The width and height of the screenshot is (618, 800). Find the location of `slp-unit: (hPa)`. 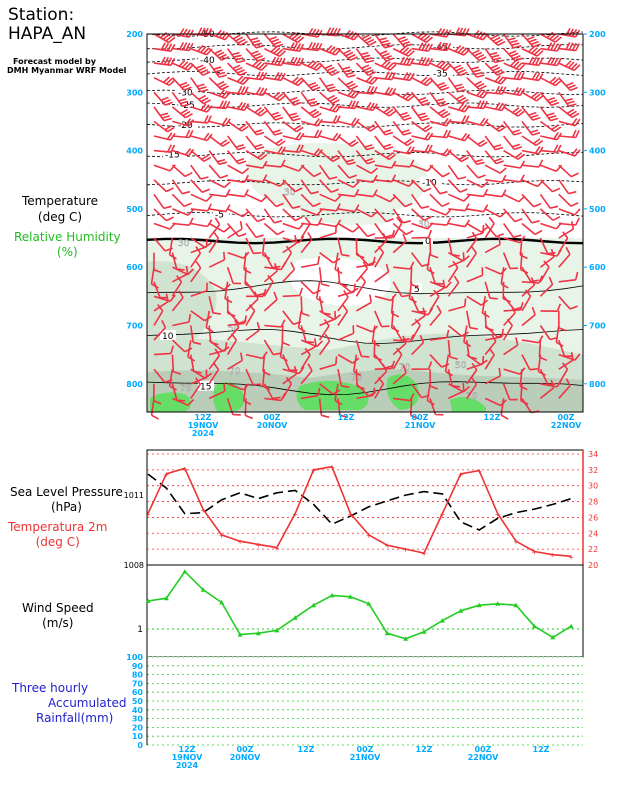

slp-unit: (hPa) is located at coordinates (66, 507).